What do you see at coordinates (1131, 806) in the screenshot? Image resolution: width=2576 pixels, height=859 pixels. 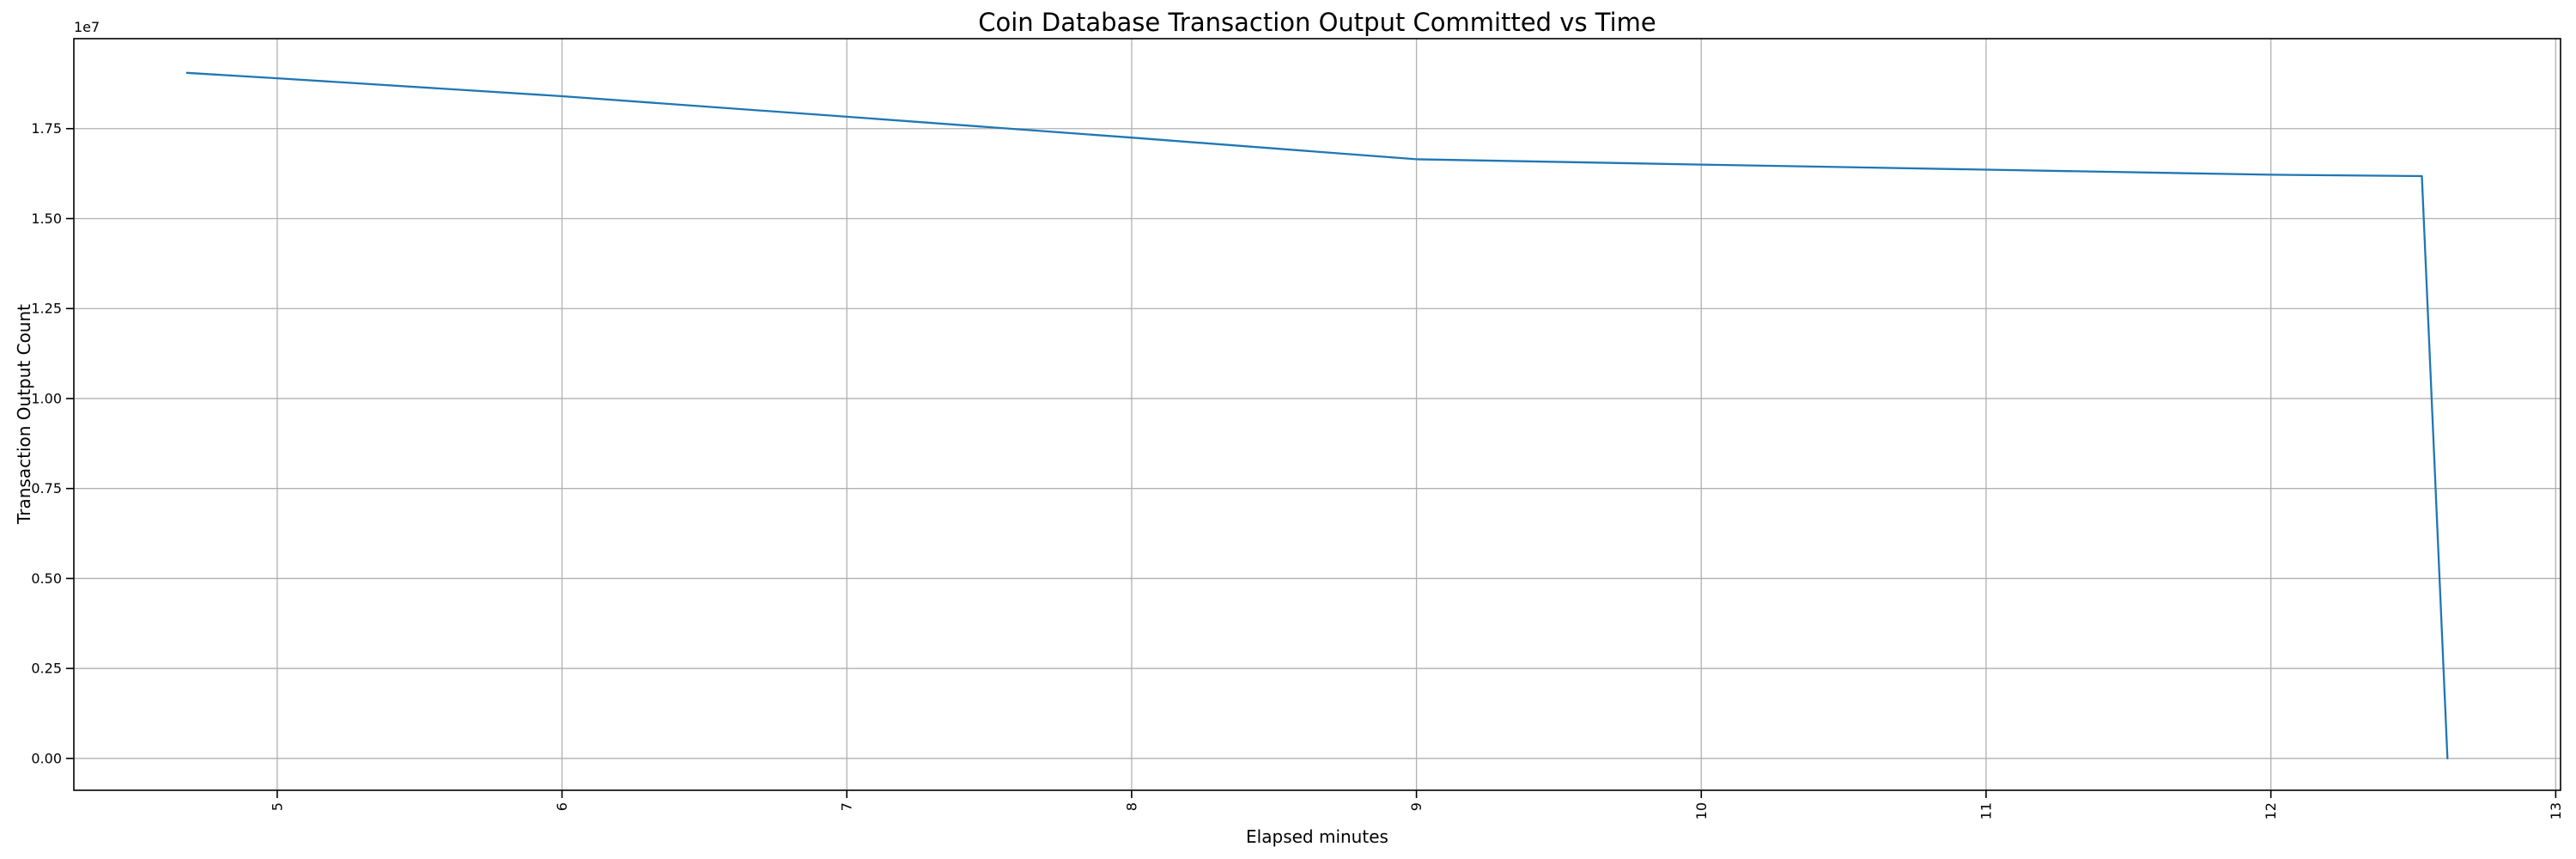 I see `x-tick-label: 8` at bounding box center [1131, 806].